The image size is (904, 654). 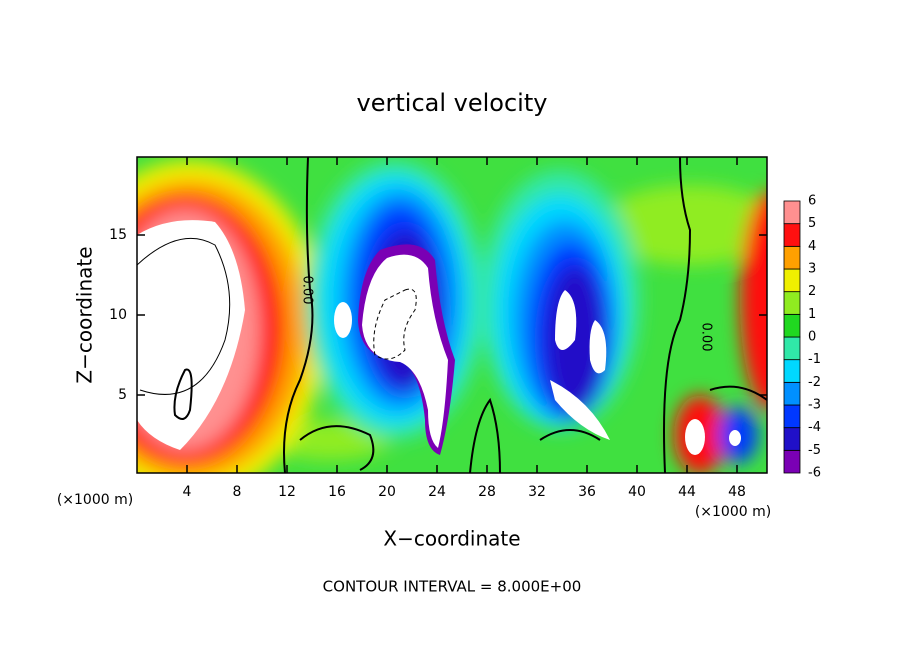 I want to click on x-tick-label: 32, so click(x=537, y=492).